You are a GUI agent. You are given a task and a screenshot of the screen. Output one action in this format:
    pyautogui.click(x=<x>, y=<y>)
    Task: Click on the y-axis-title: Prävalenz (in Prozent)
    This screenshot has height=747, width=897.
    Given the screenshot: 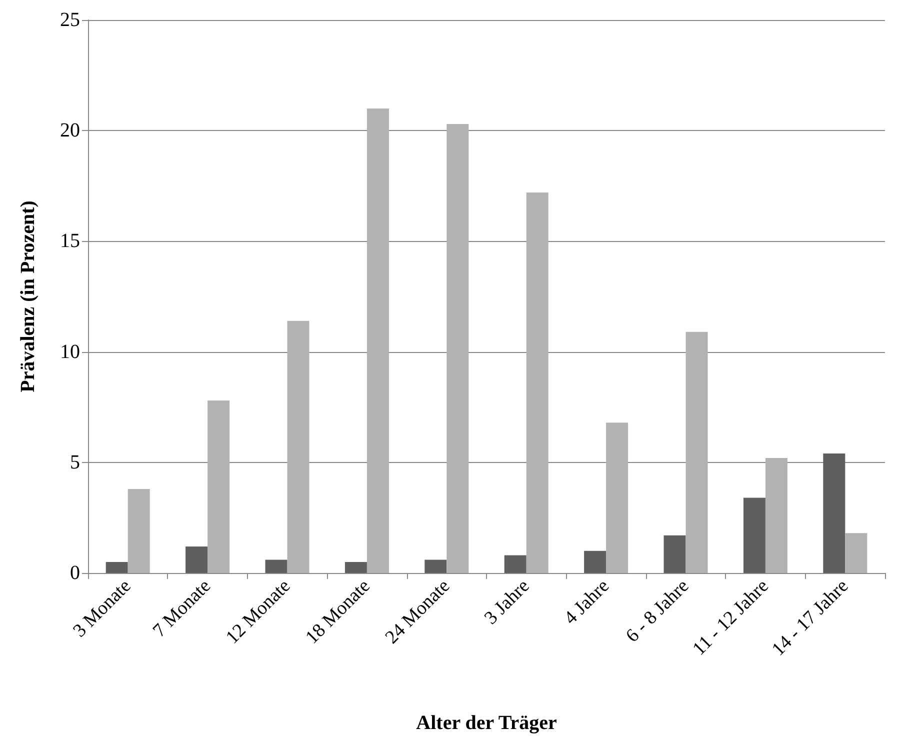 What is the action you would take?
    pyautogui.click(x=28, y=296)
    